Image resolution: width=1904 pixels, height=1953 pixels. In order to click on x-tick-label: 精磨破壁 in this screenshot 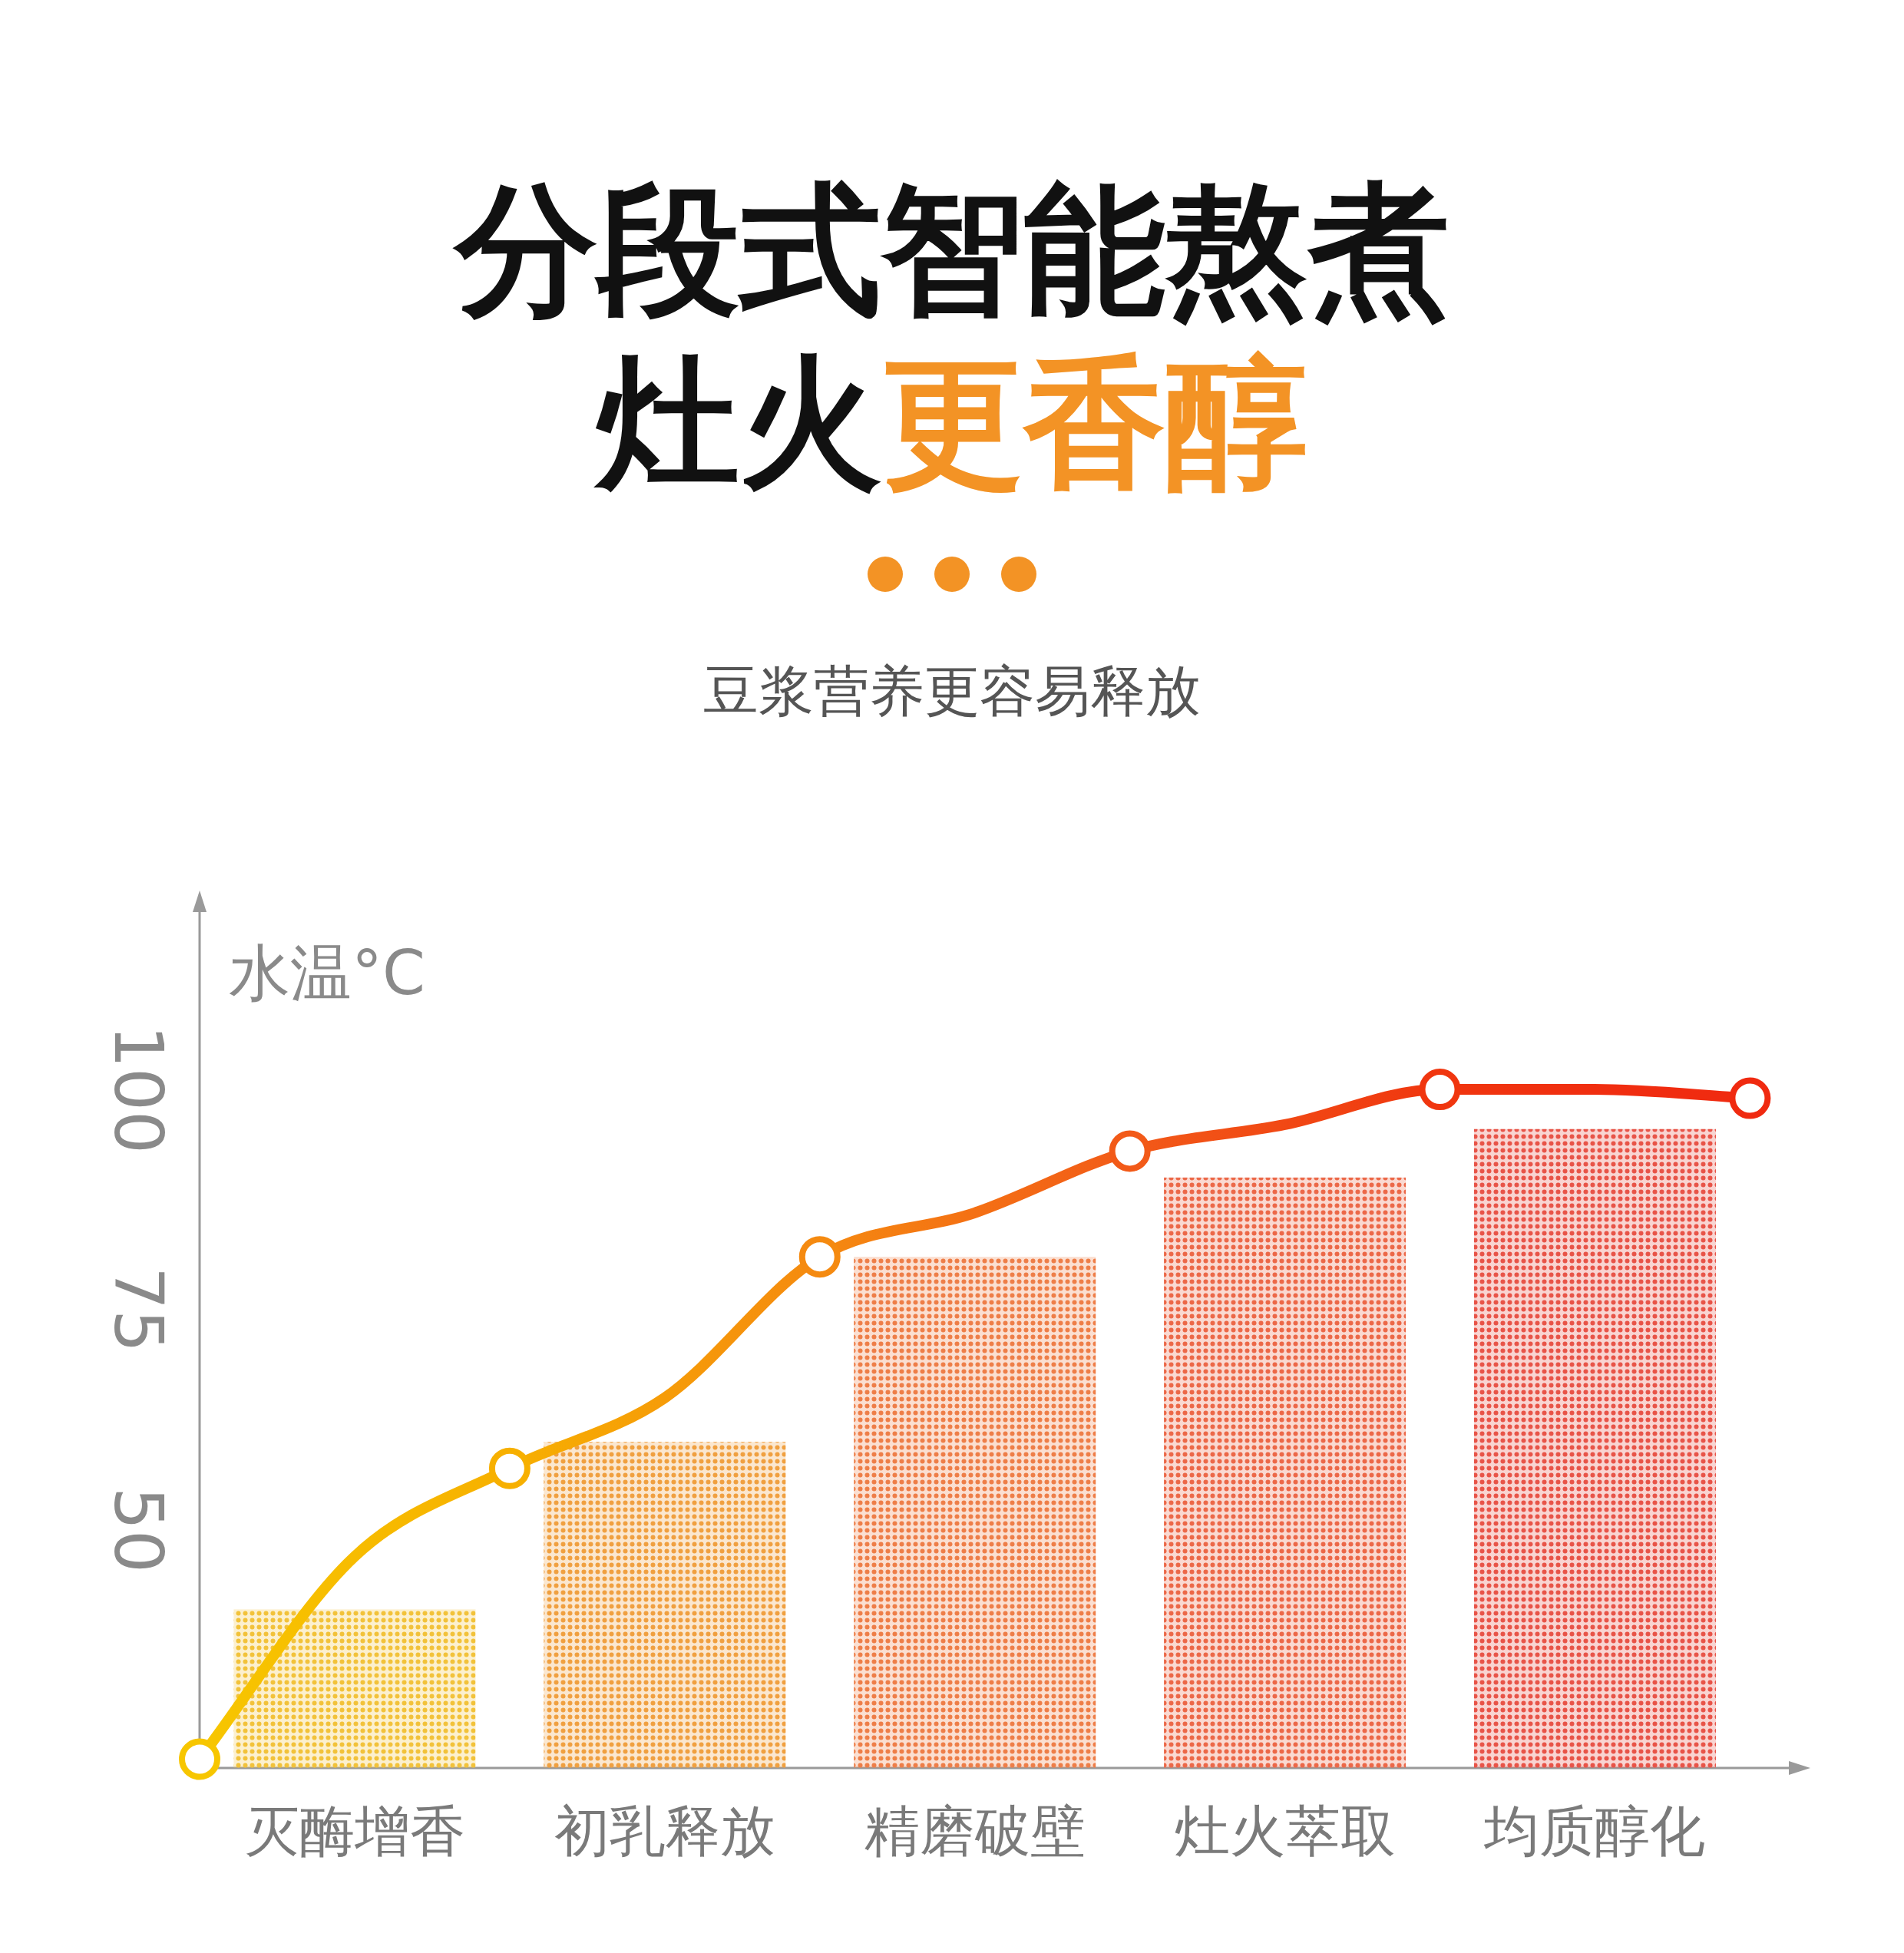, I will do `click(975, 1831)`.